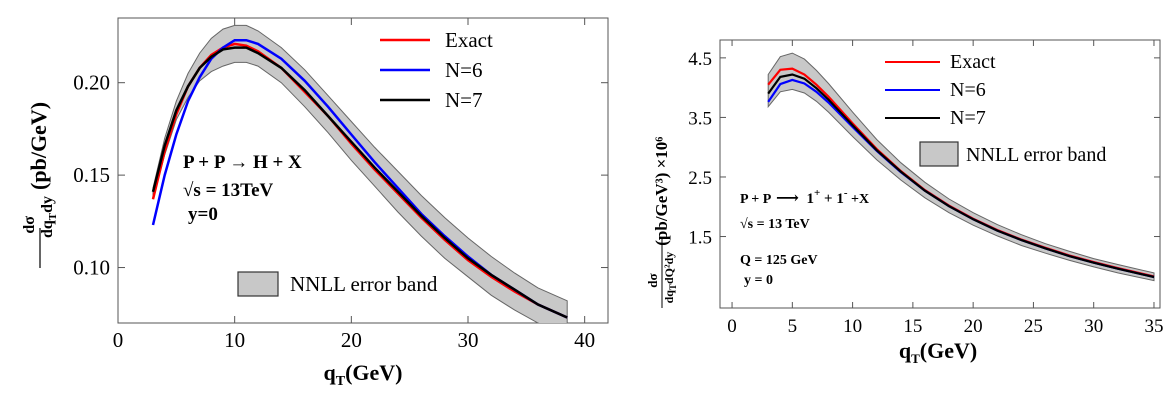 The height and width of the screenshot is (411, 1170). What do you see at coordinates (700, 59) in the screenshot?
I see `y-tick-label: 4.5` at bounding box center [700, 59].